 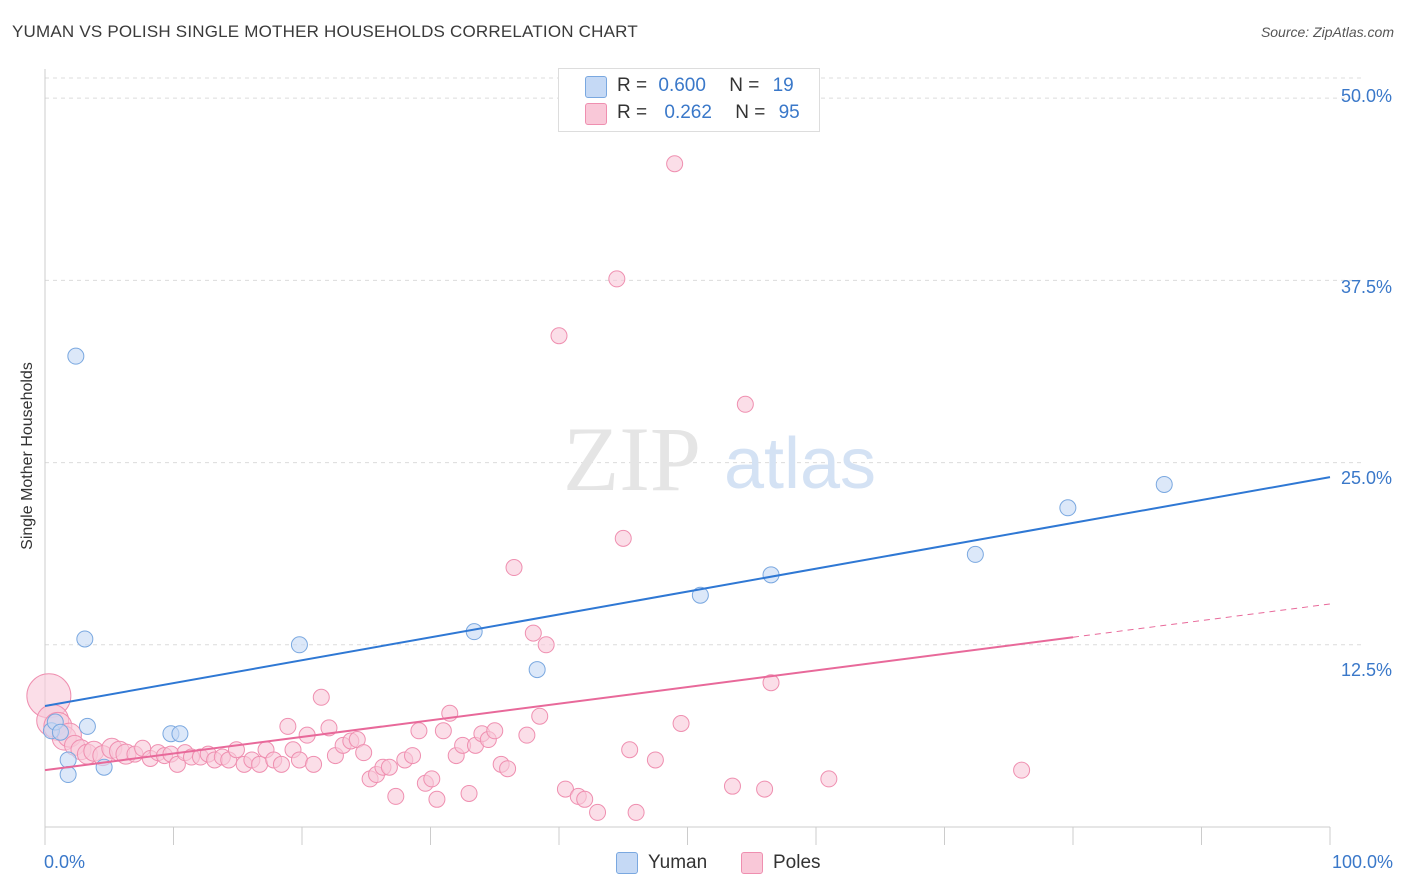 What do you see at coordinates (632, 459) in the screenshot?
I see `watermark-zip: ZIP` at bounding box center [632, 459].